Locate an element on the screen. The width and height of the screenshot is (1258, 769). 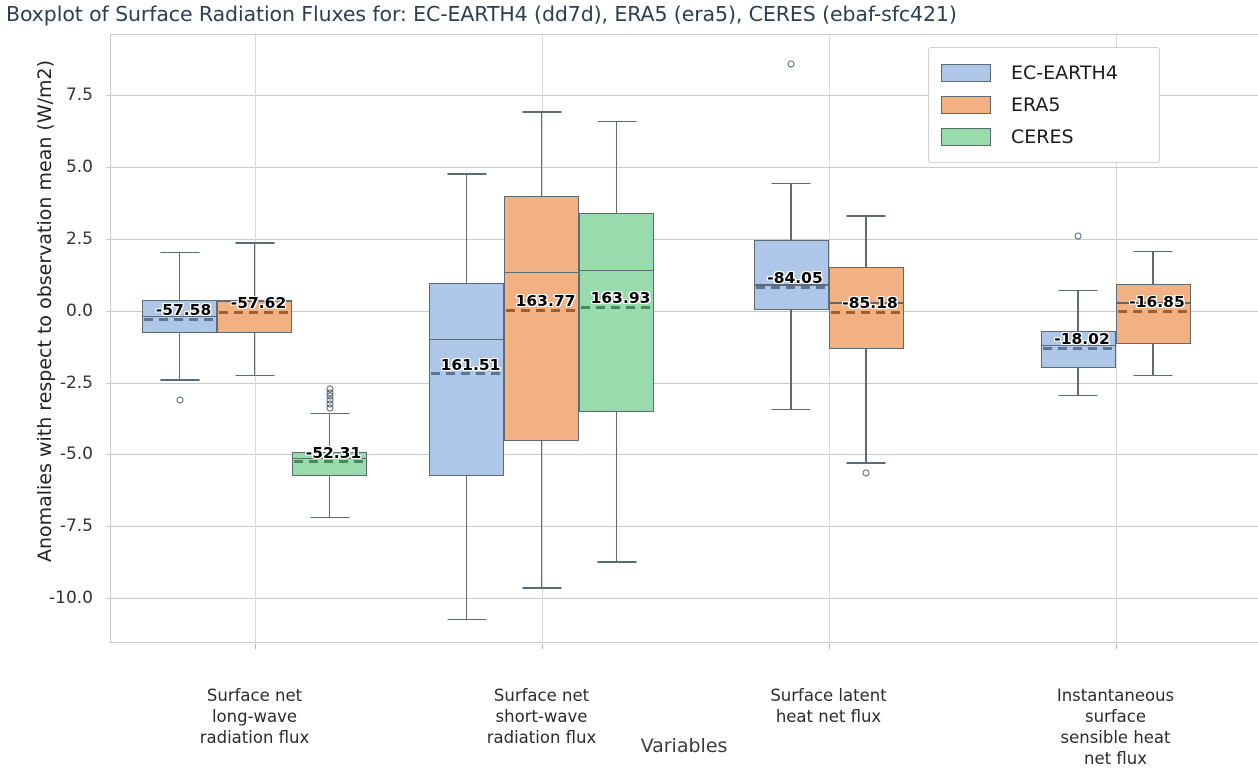
legend-item-2: CERES is located at coordinates (1044, 137).